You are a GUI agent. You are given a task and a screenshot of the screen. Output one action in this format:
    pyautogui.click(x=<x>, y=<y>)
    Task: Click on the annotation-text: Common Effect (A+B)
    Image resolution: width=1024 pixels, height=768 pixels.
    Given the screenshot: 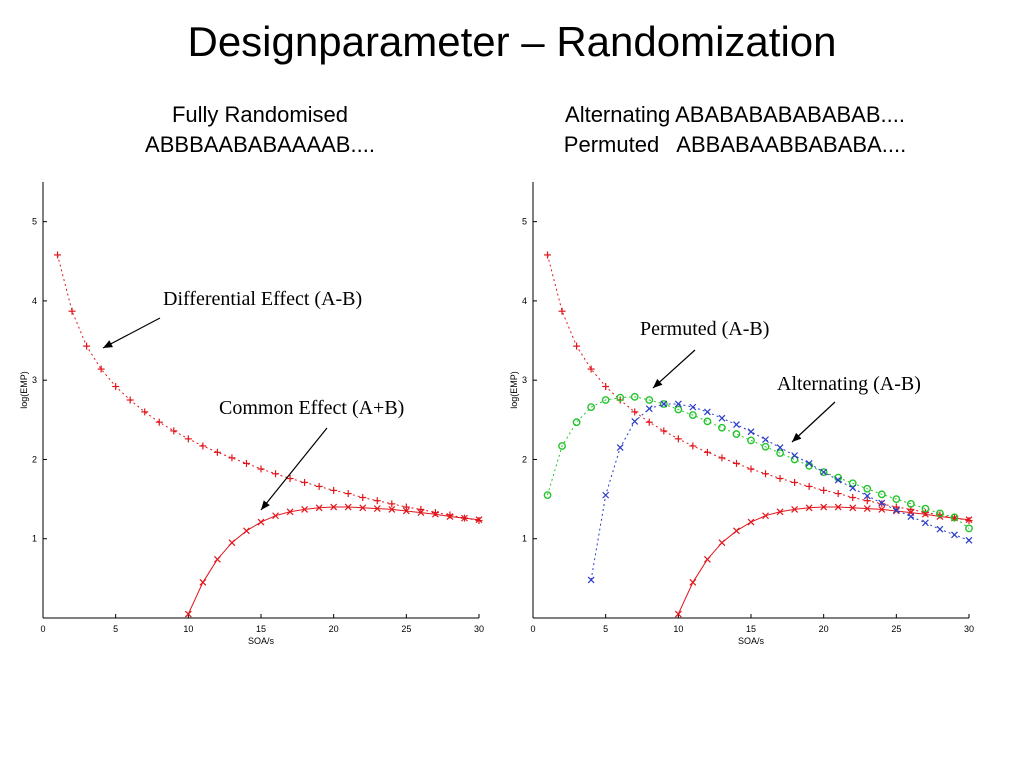 What is the action you would take?
    pyautogui.click(x=311, y=408)
    